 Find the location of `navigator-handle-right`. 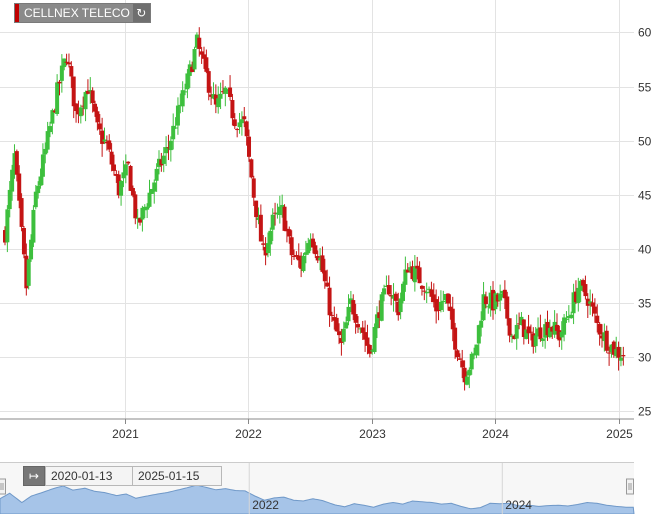

navigator-handle-right is located at coordinates (630, 486).